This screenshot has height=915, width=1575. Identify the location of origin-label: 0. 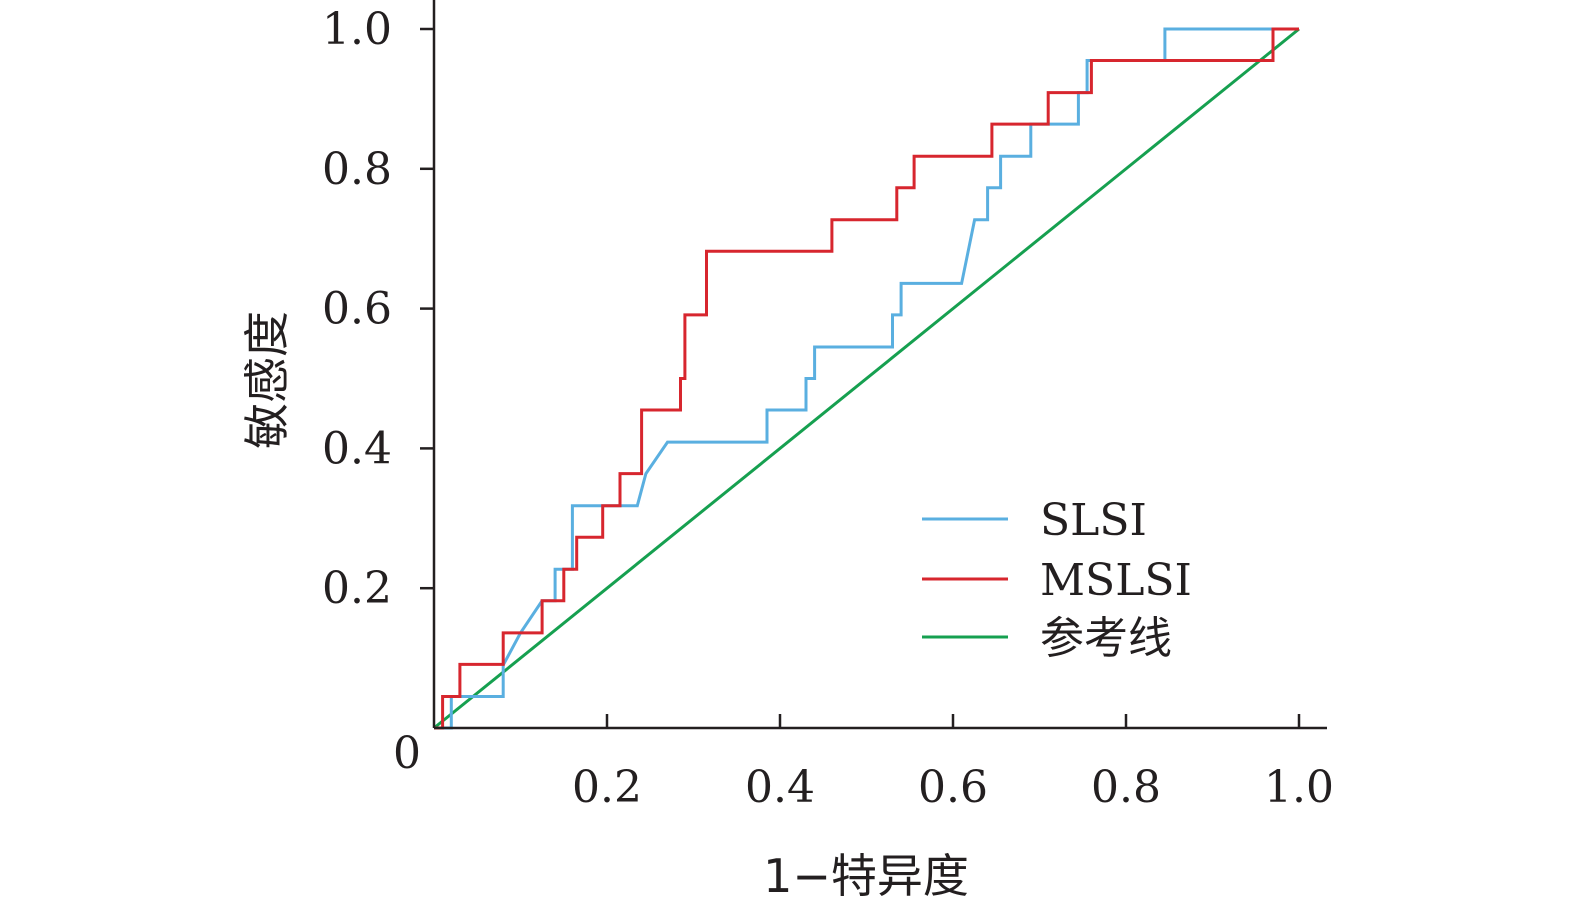
(407, 753).